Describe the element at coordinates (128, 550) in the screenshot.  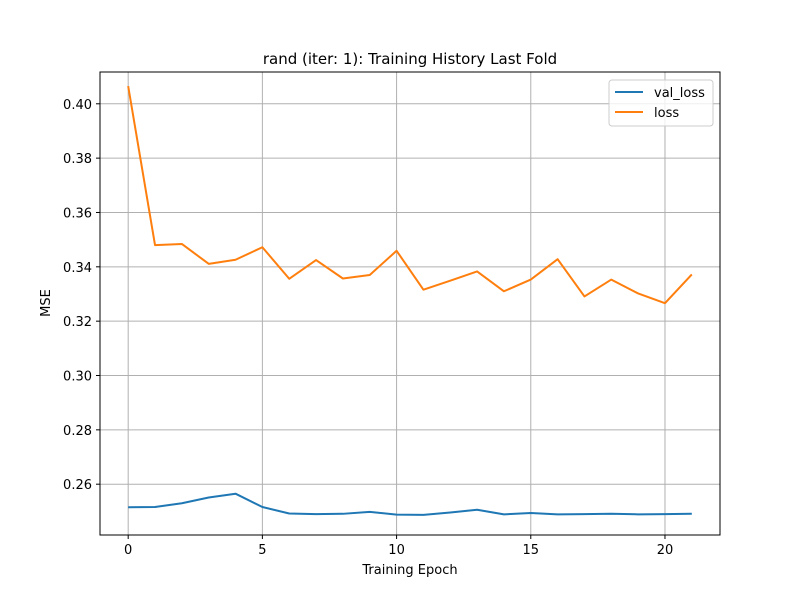
I see `x-tick-label: 0` at that location.